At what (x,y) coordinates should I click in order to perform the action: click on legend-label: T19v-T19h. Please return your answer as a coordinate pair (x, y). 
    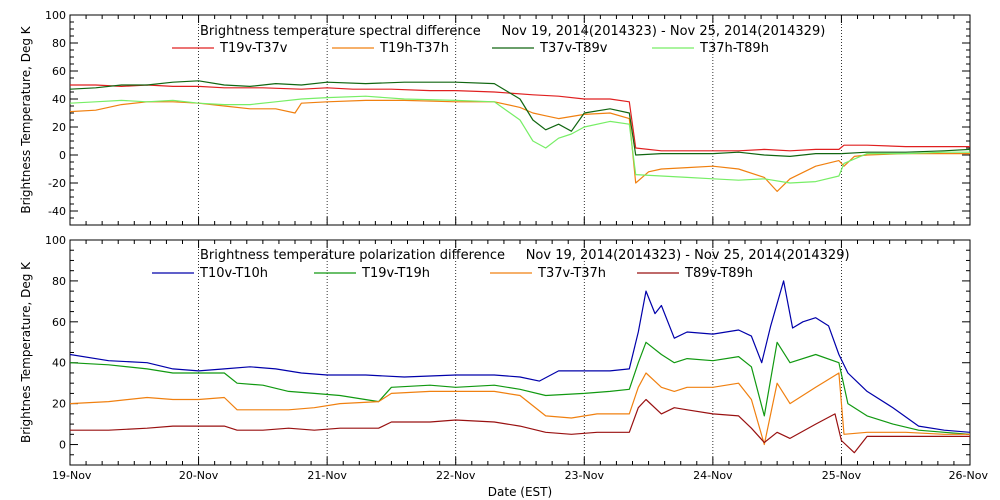
    Looking at the image, I should click on (395, 273).